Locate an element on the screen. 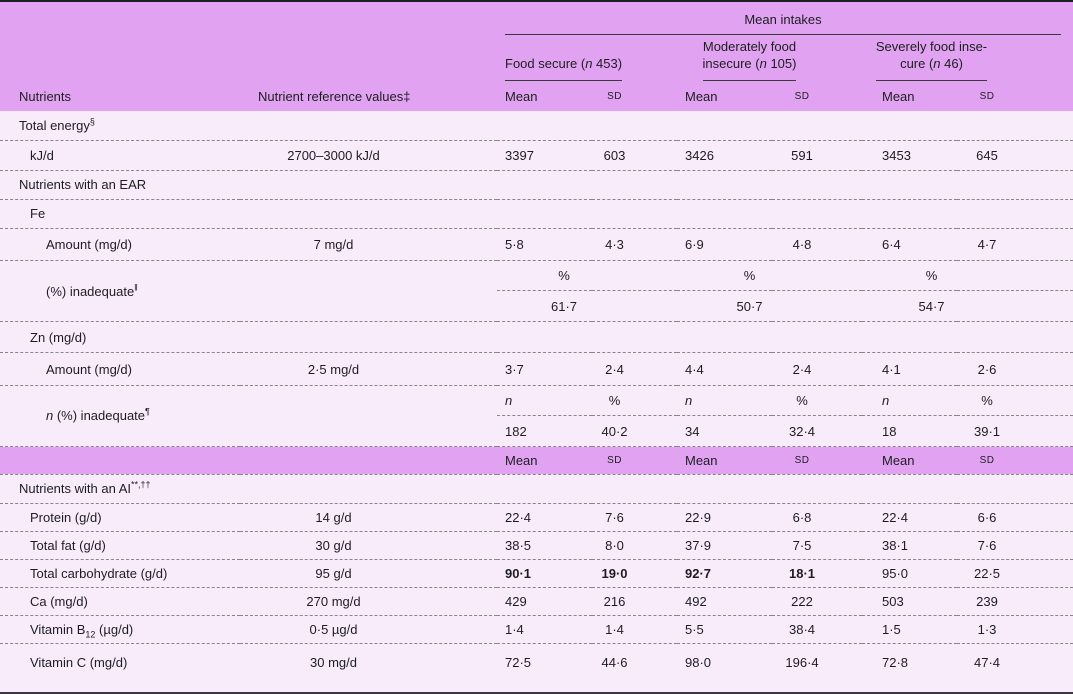 This screenshot has width=1073, height=694. cell-sd: 645 is located at coordinates (1015, 155).